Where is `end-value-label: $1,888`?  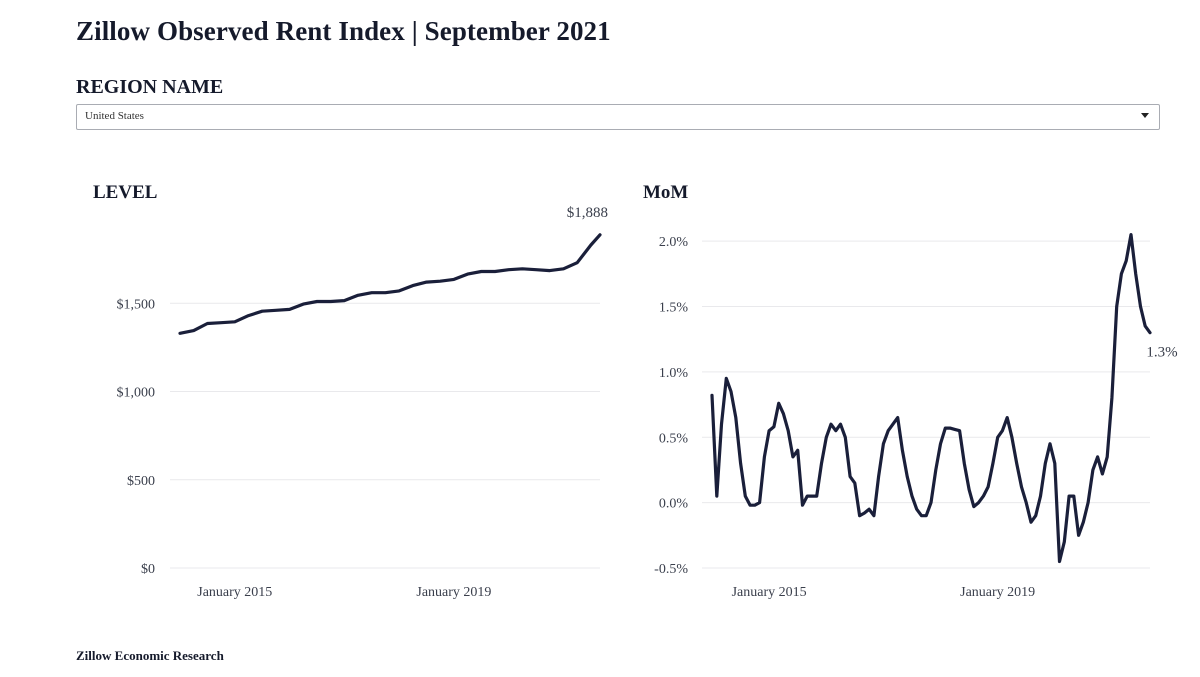
end-value-label: $1,888 is located at coordinates (587, 213).